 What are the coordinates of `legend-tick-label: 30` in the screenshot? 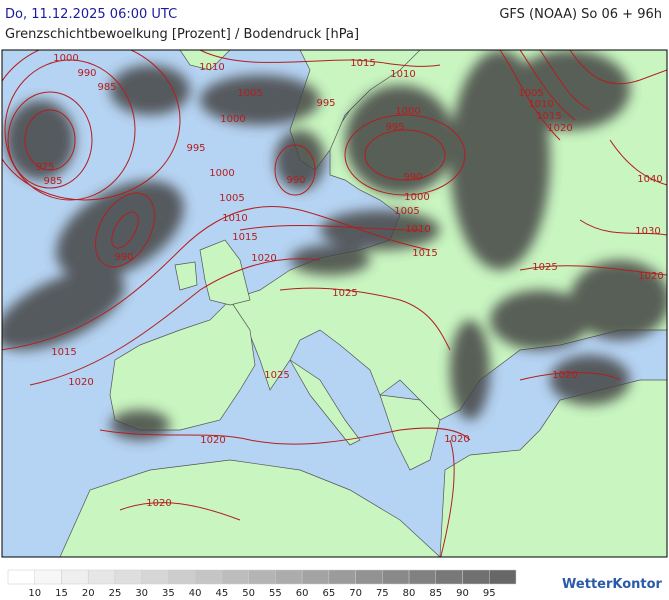 It's located at (141, 593).